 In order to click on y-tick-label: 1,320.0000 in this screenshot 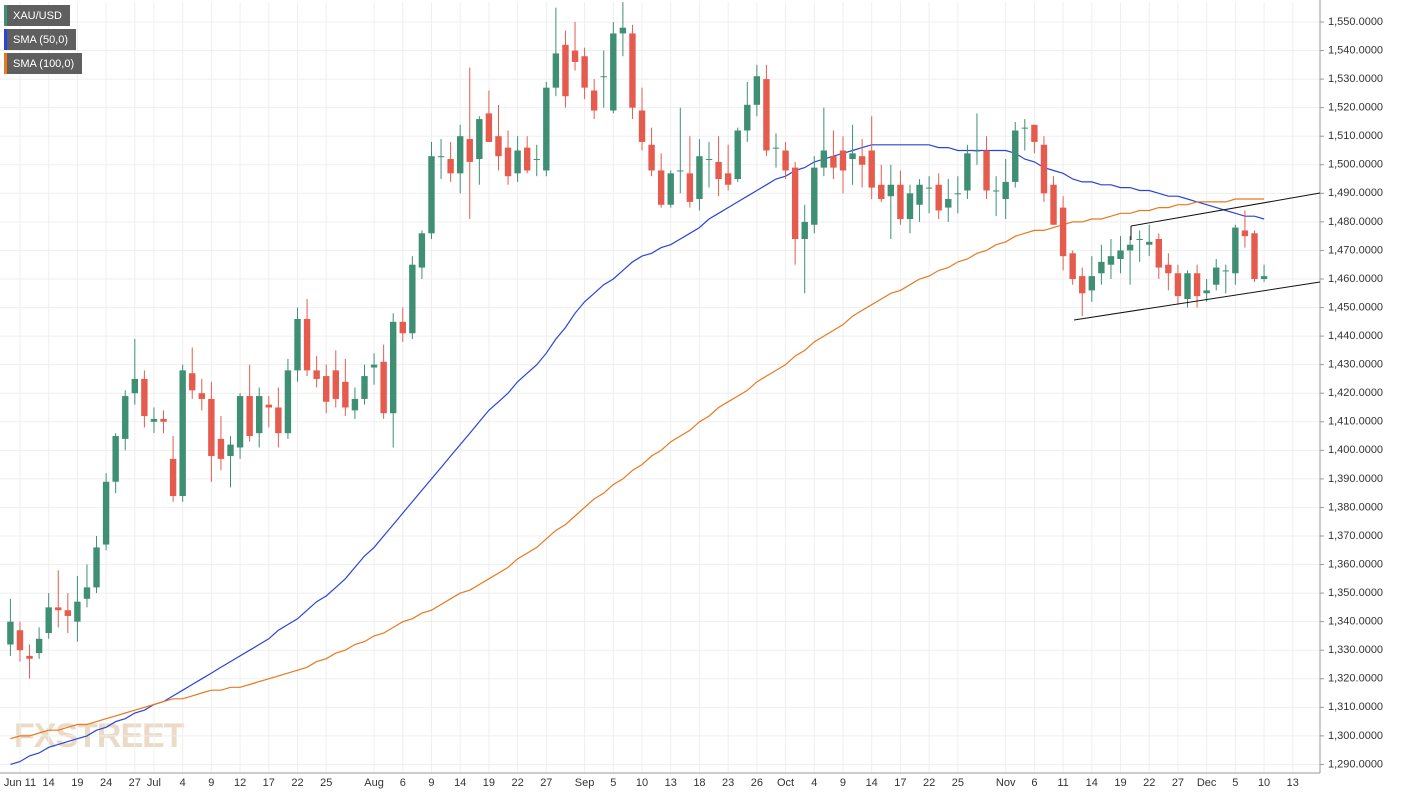, I will do `click(1355, 679)`.